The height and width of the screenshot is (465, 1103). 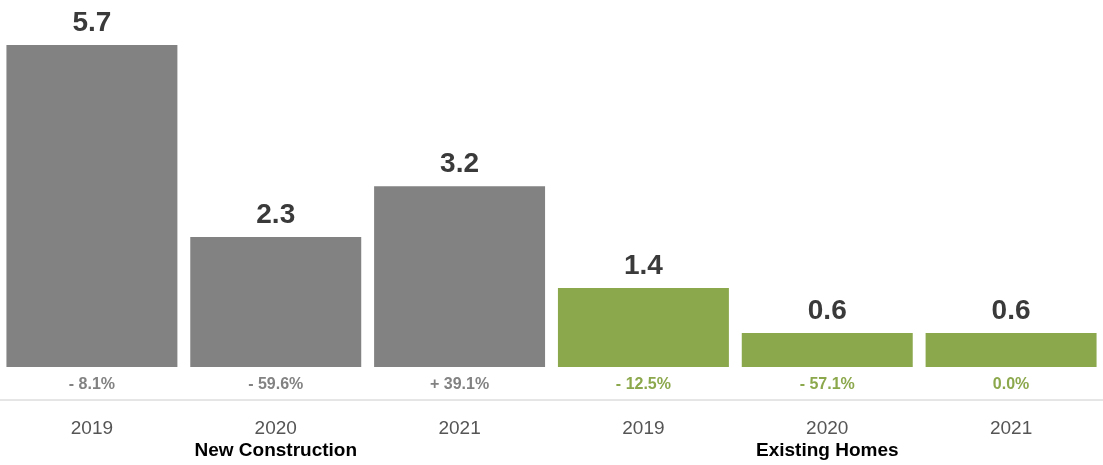 What do you see at coordinates (276, 450) in the screenshot?
I see `text: New Construction` at bounding box center [276, 450].